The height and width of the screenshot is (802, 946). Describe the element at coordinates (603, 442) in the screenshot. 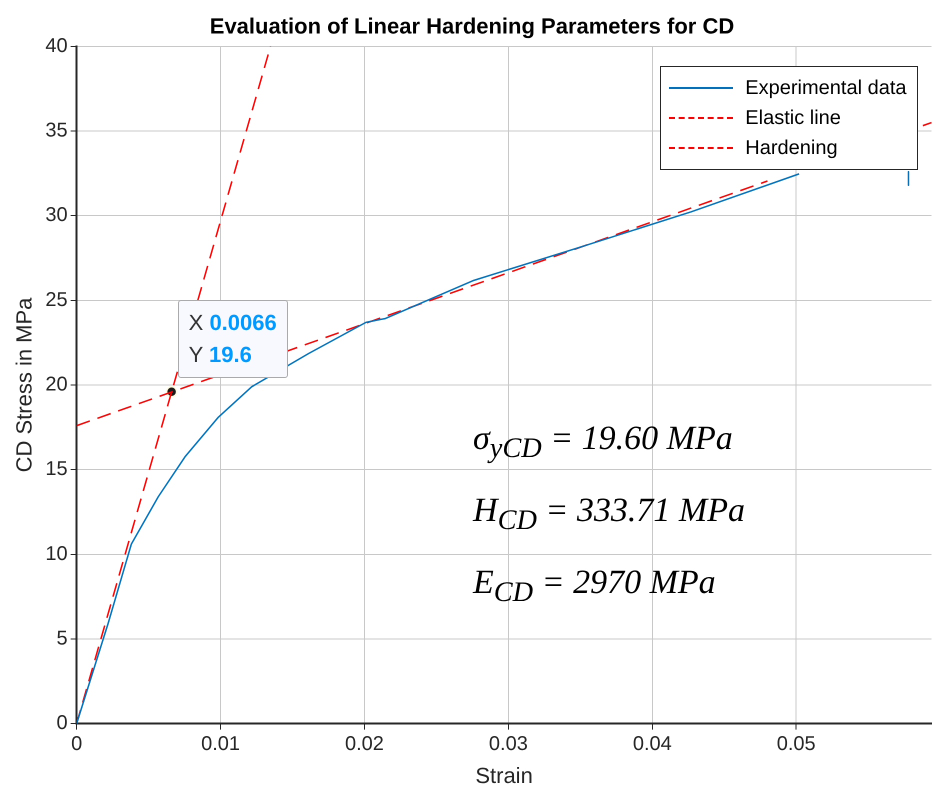

I see `annotation: σ$_{y}$$_{CD}$ = 19.60 MPa` at that location.